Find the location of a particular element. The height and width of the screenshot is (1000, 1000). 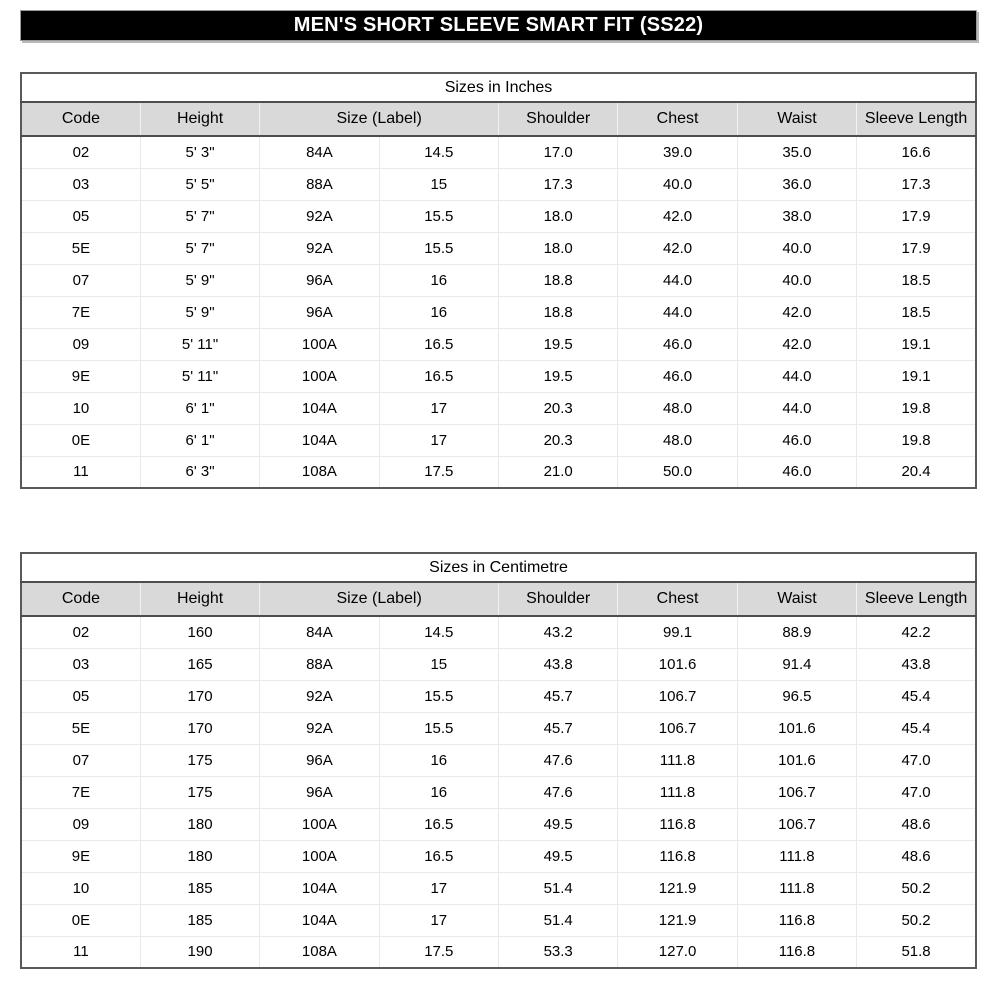

table-row: 05 170 92A 15.5 45.7 106.7 96.5 45.4 is located at coordinates (498, 696).